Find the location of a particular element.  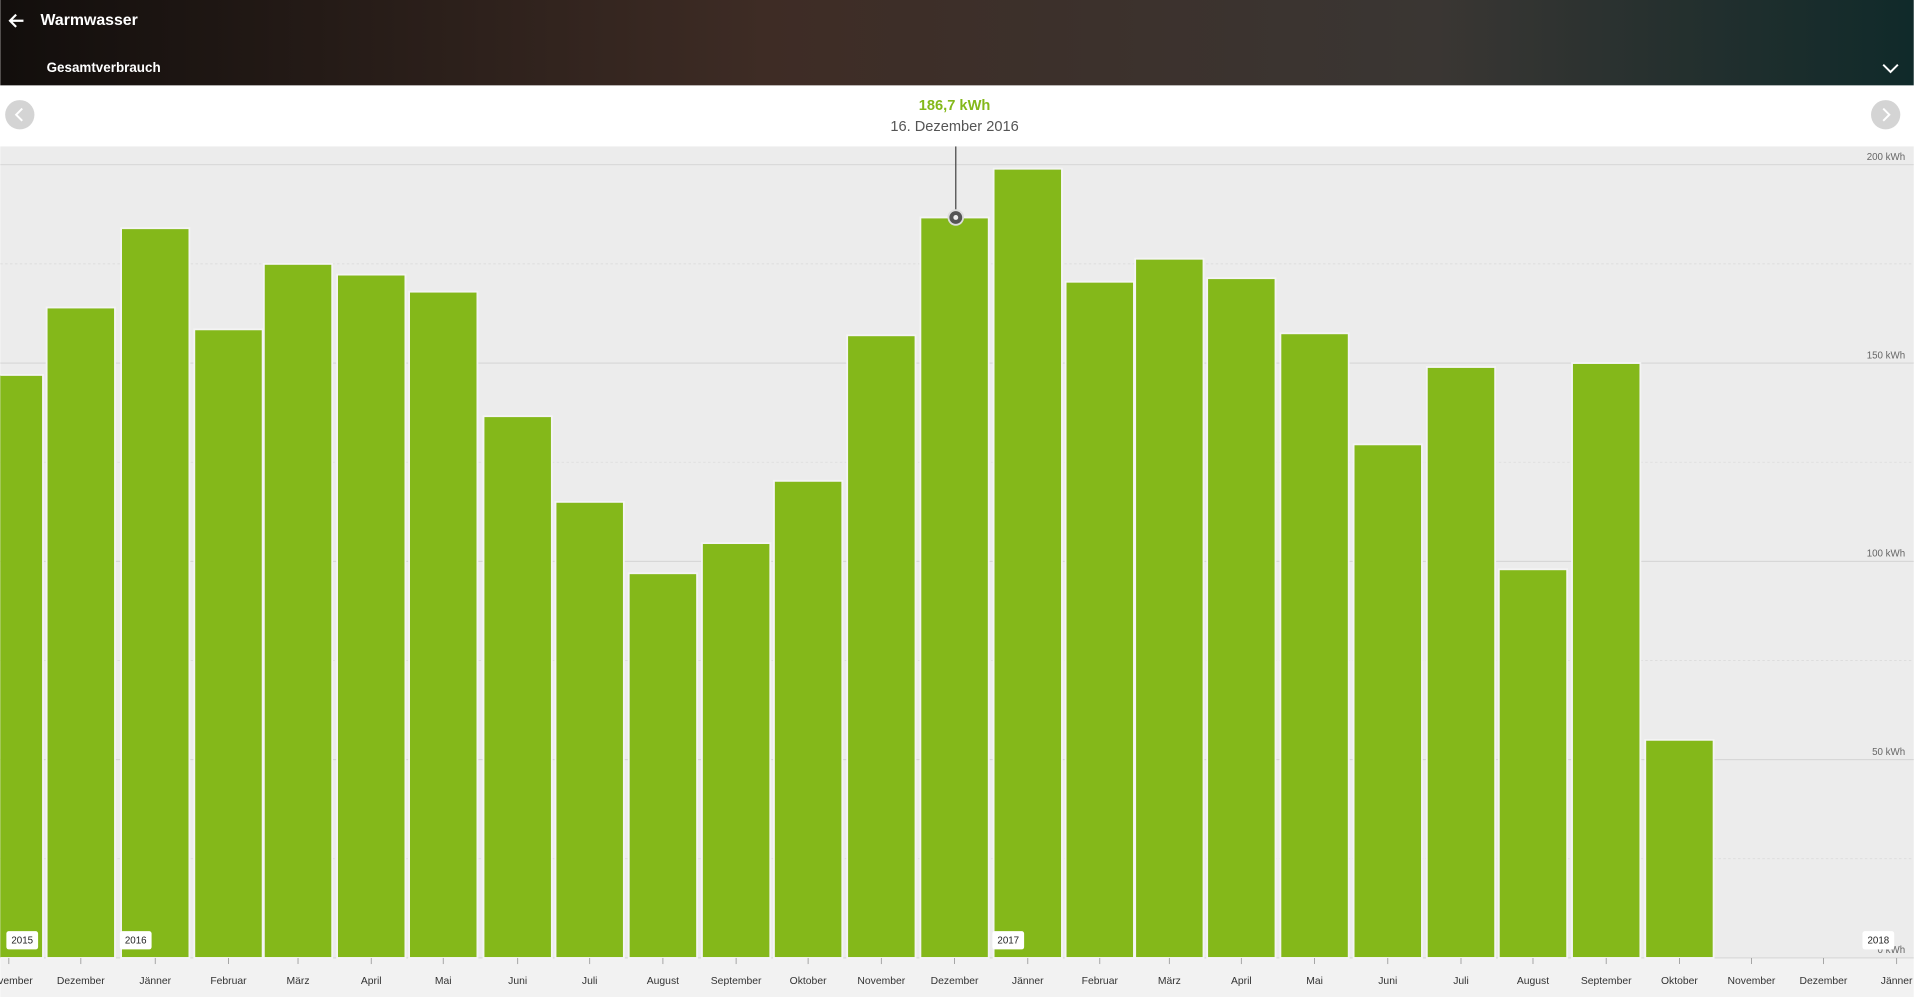

year-label: 2017 is located at coordinates (1008, 940).